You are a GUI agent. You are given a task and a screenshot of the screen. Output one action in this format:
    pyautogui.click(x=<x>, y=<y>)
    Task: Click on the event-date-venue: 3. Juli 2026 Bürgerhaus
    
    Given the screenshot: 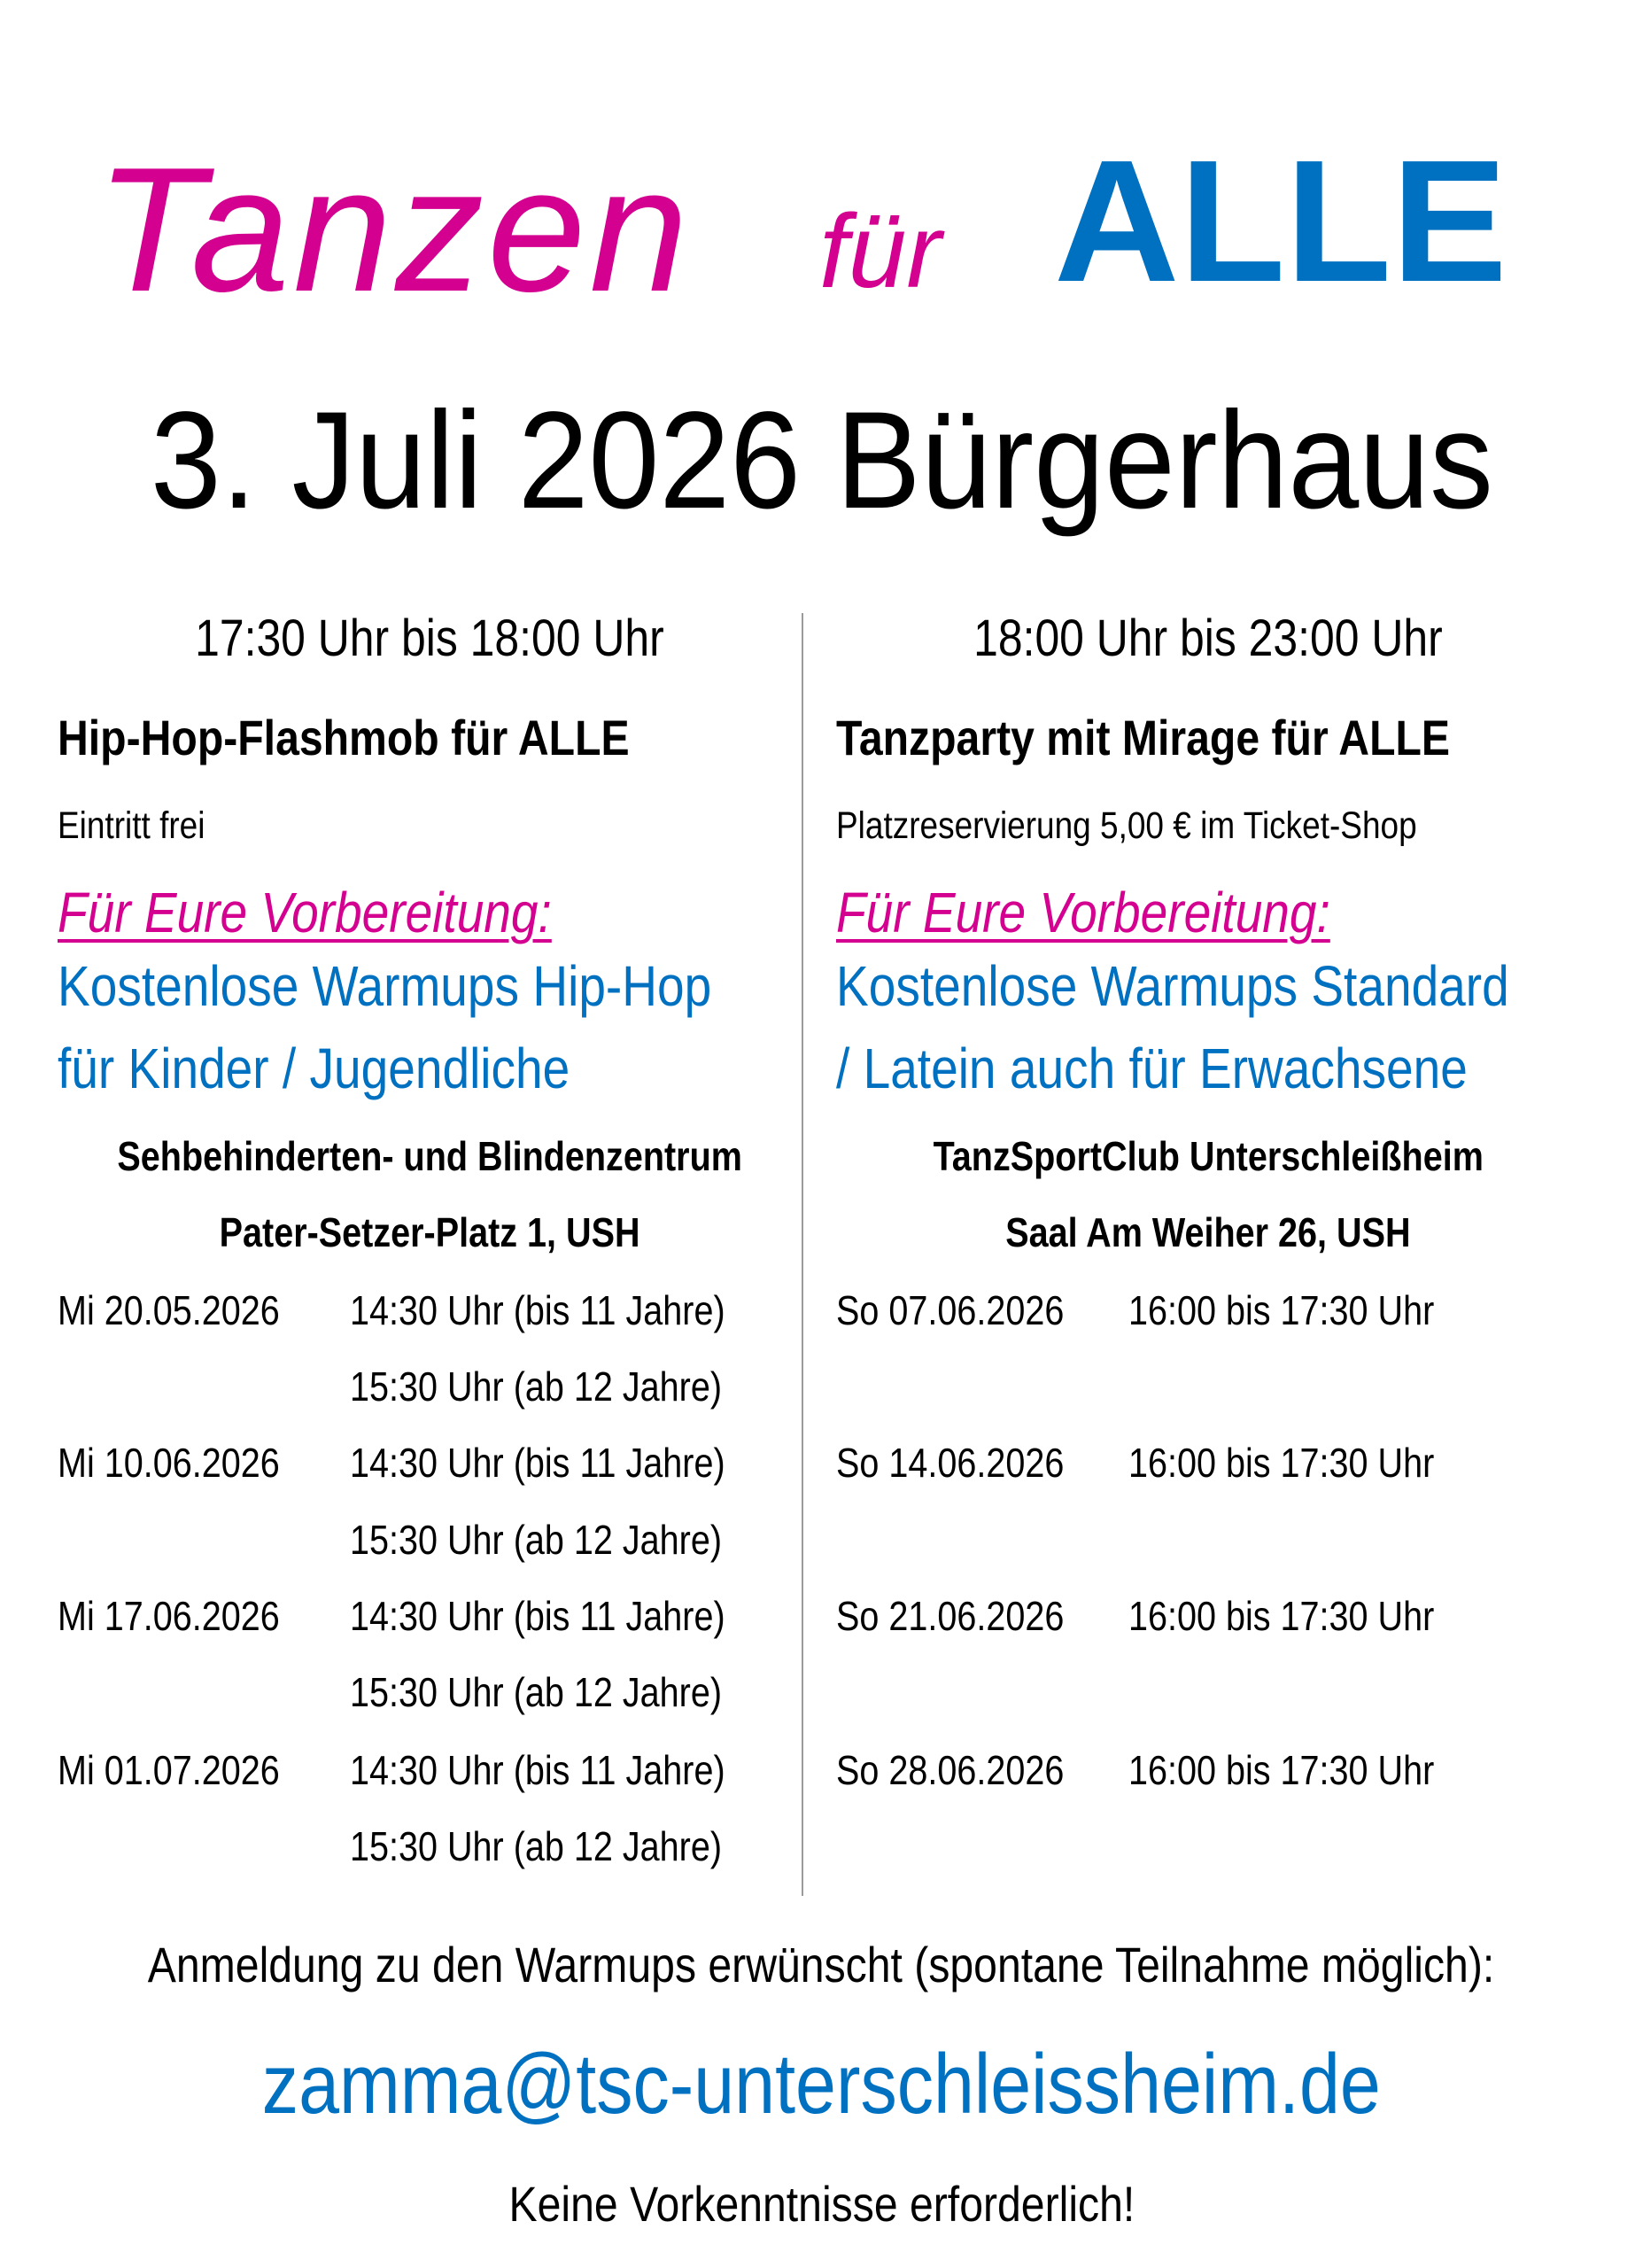 What is the action you would take?
    pyautogui.click(x=822, y=461)
    